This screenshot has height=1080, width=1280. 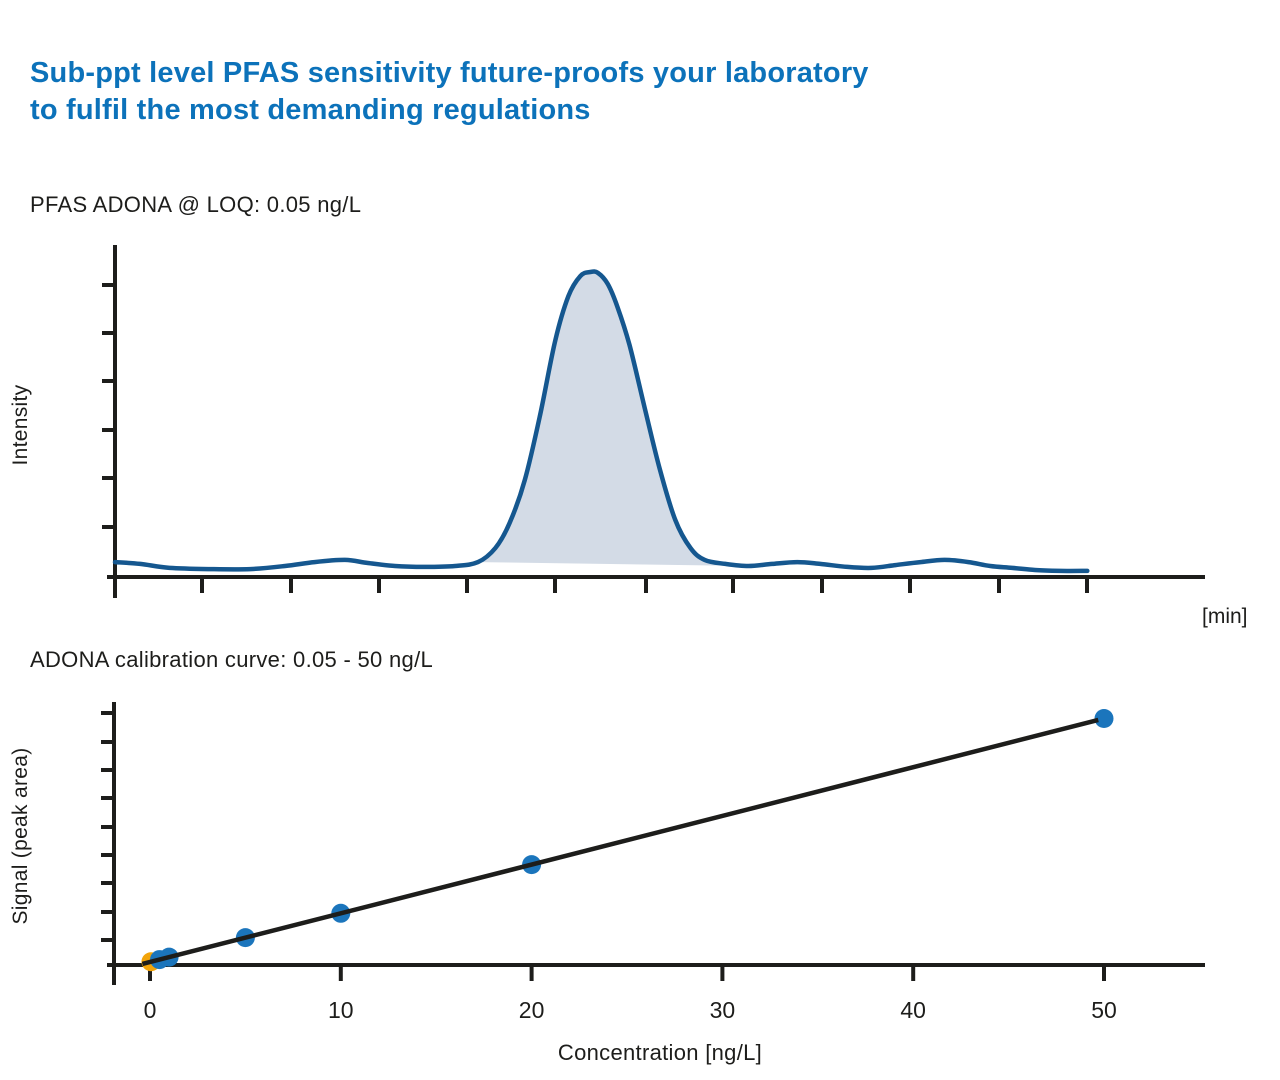 I want to click on calibration-subtitle: ADONA calibration curve: 0.05 - 50 ng/L, so click(x=232, y=659).